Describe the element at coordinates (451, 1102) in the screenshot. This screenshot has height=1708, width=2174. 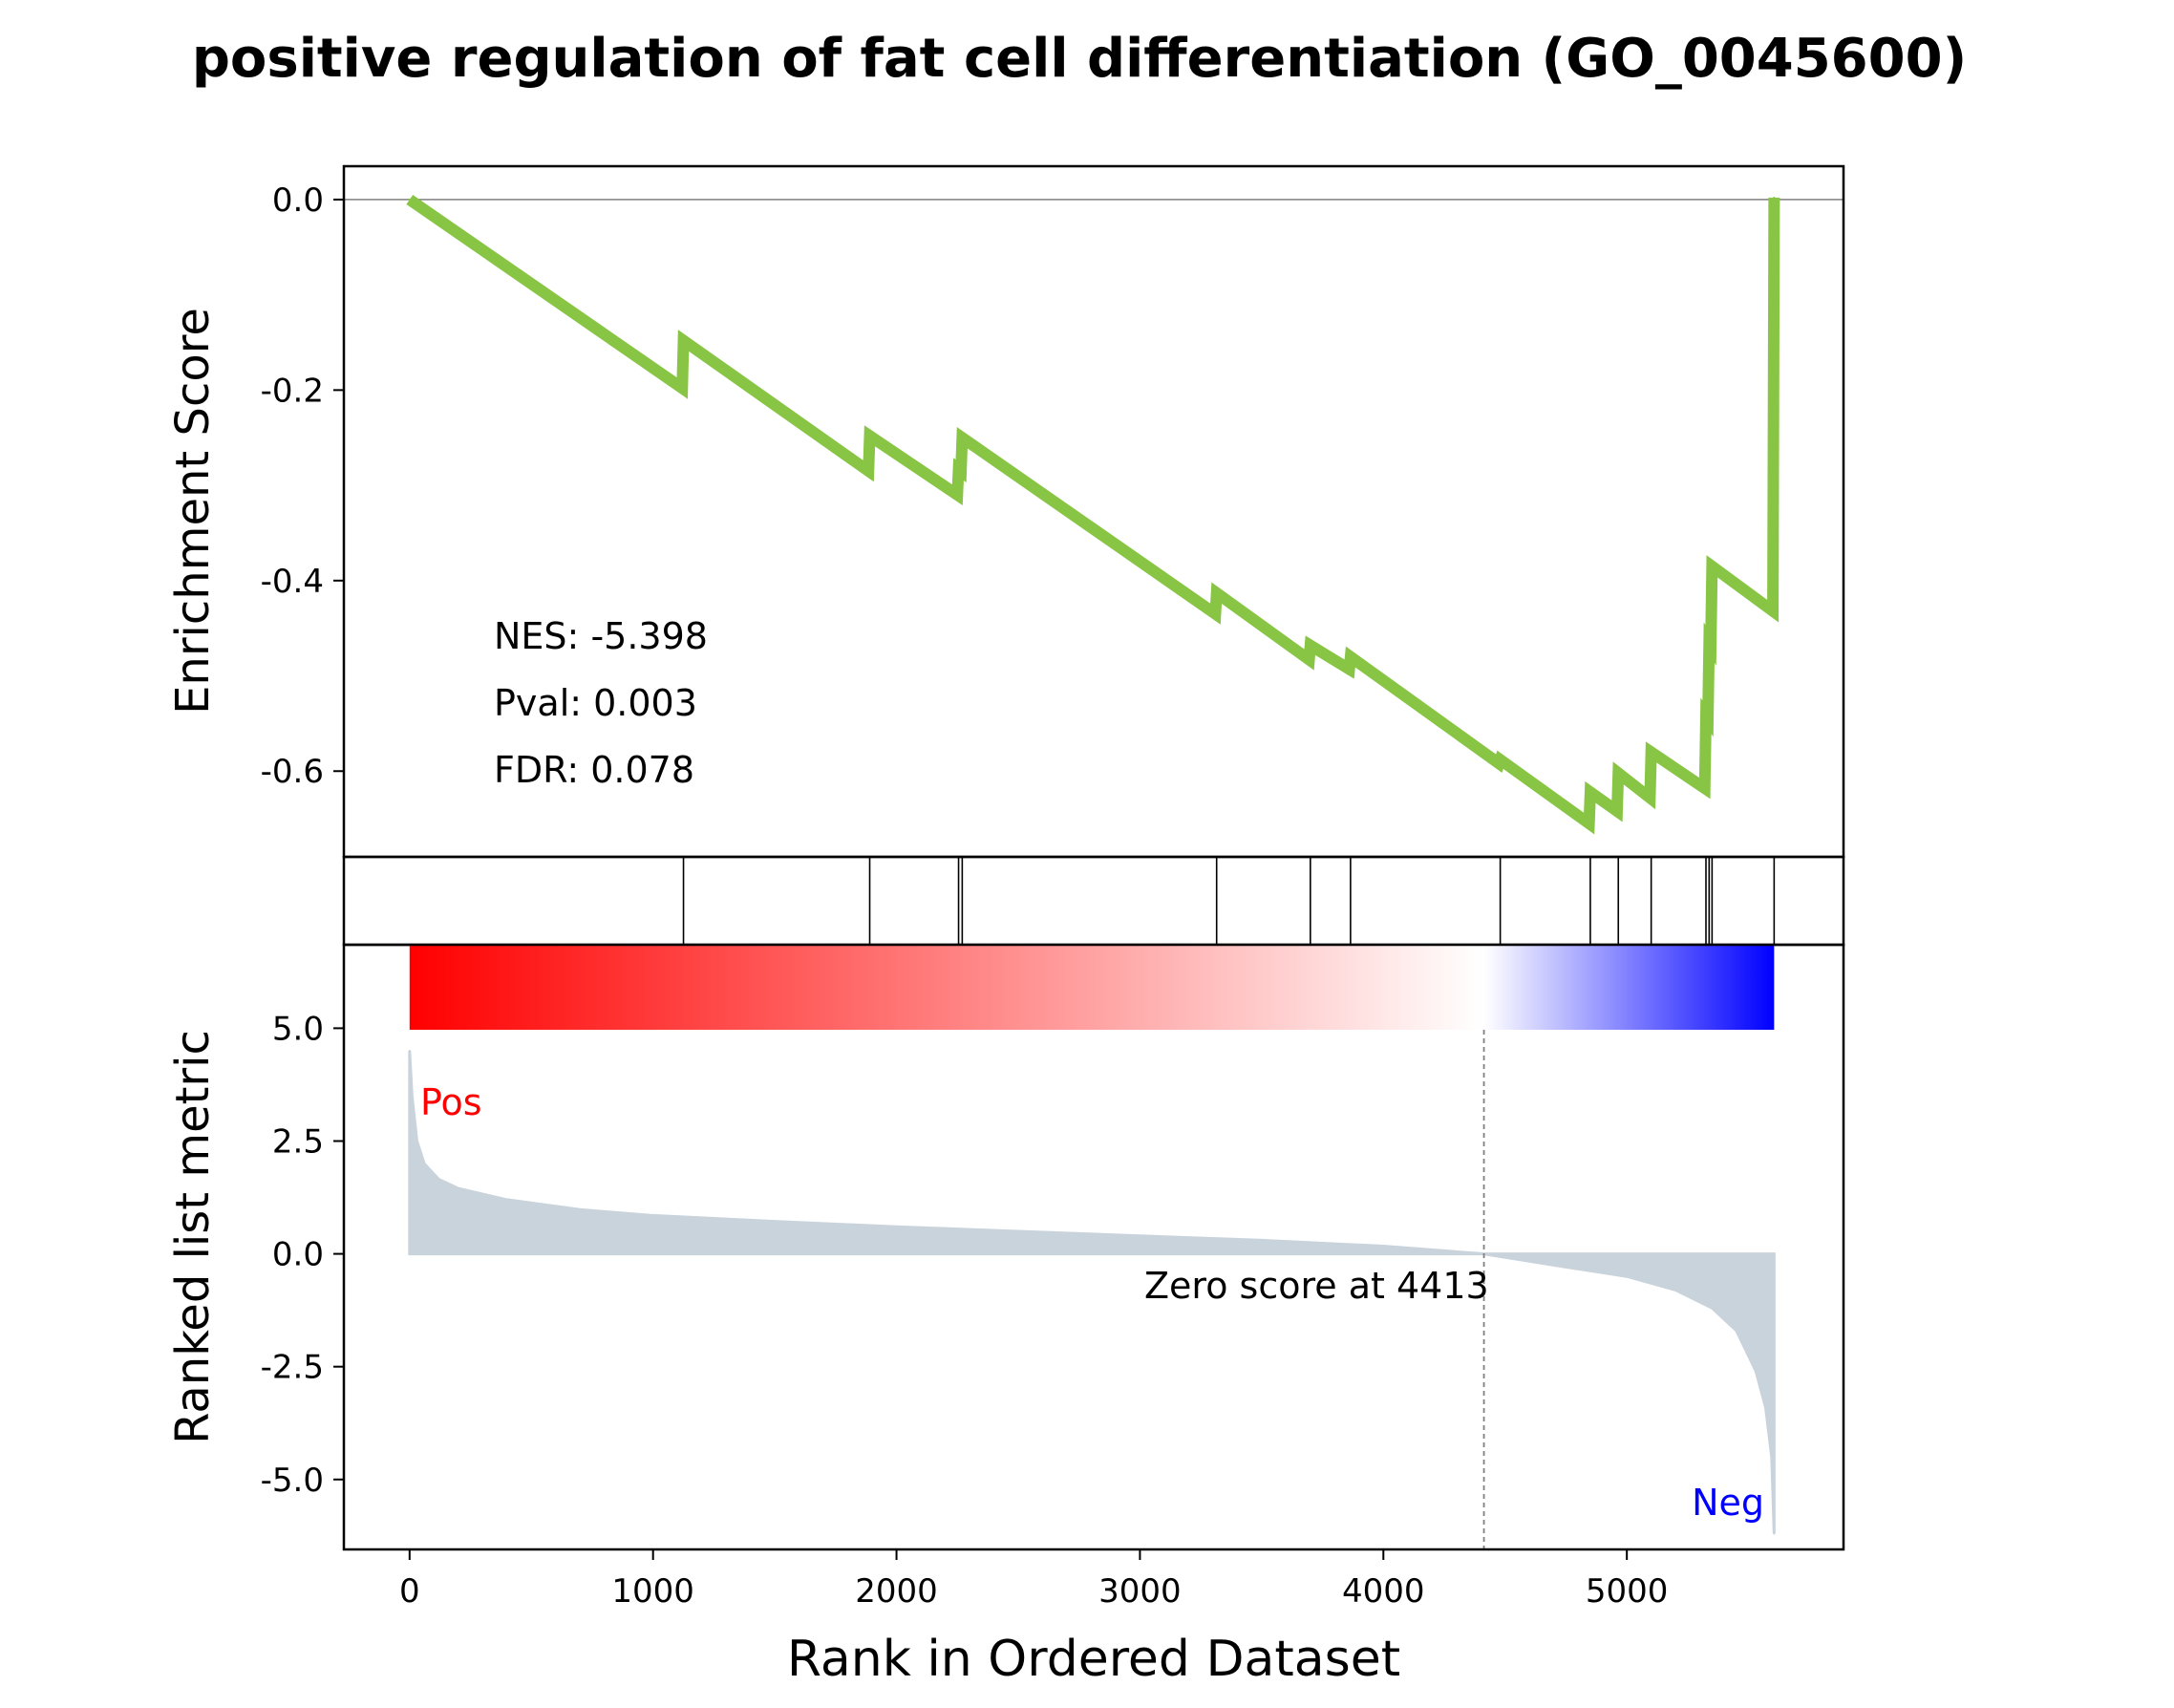
I see `pos-label: Pos` at that location.